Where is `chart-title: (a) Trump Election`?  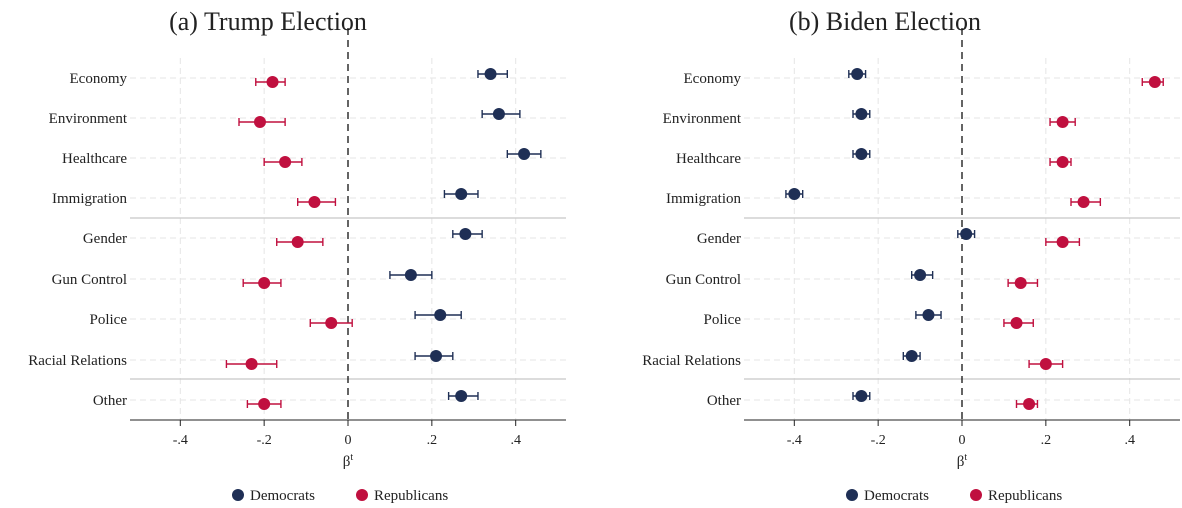
chart-title: (a) Trump Election is located at coordinates (268, 21).